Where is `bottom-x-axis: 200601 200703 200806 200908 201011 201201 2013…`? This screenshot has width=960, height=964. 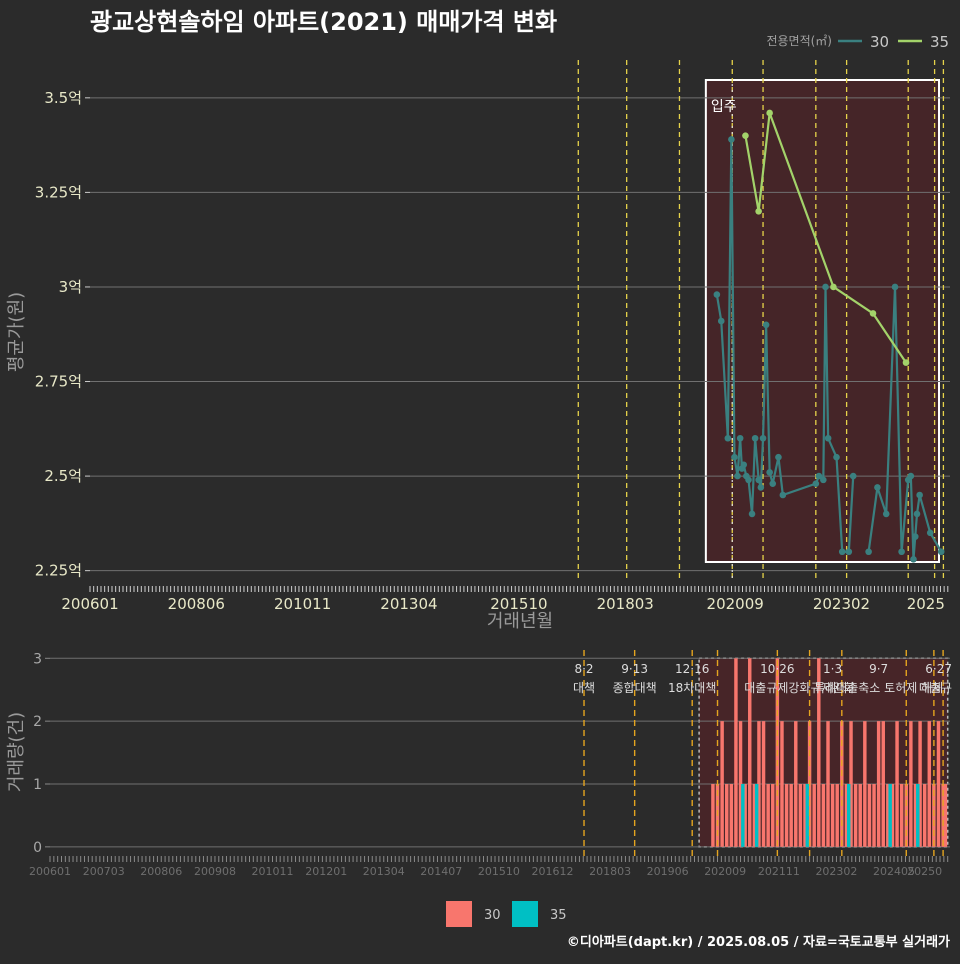
bottom-x-axis: 200601 200703 200806 200908 201011 201201 2013… is located at coordinates (489, 867).